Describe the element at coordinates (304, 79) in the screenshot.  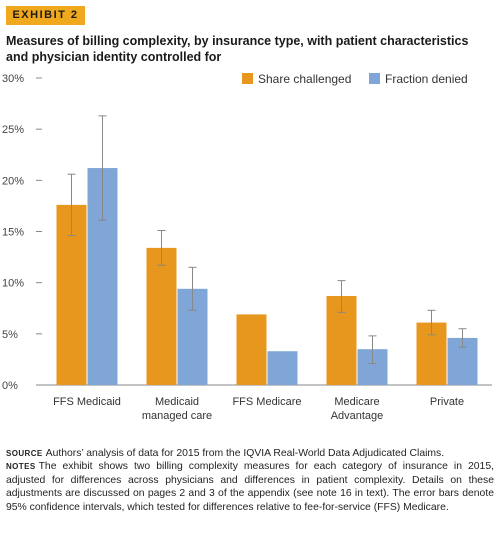
I see `legend-label: Share challenged` at that location.